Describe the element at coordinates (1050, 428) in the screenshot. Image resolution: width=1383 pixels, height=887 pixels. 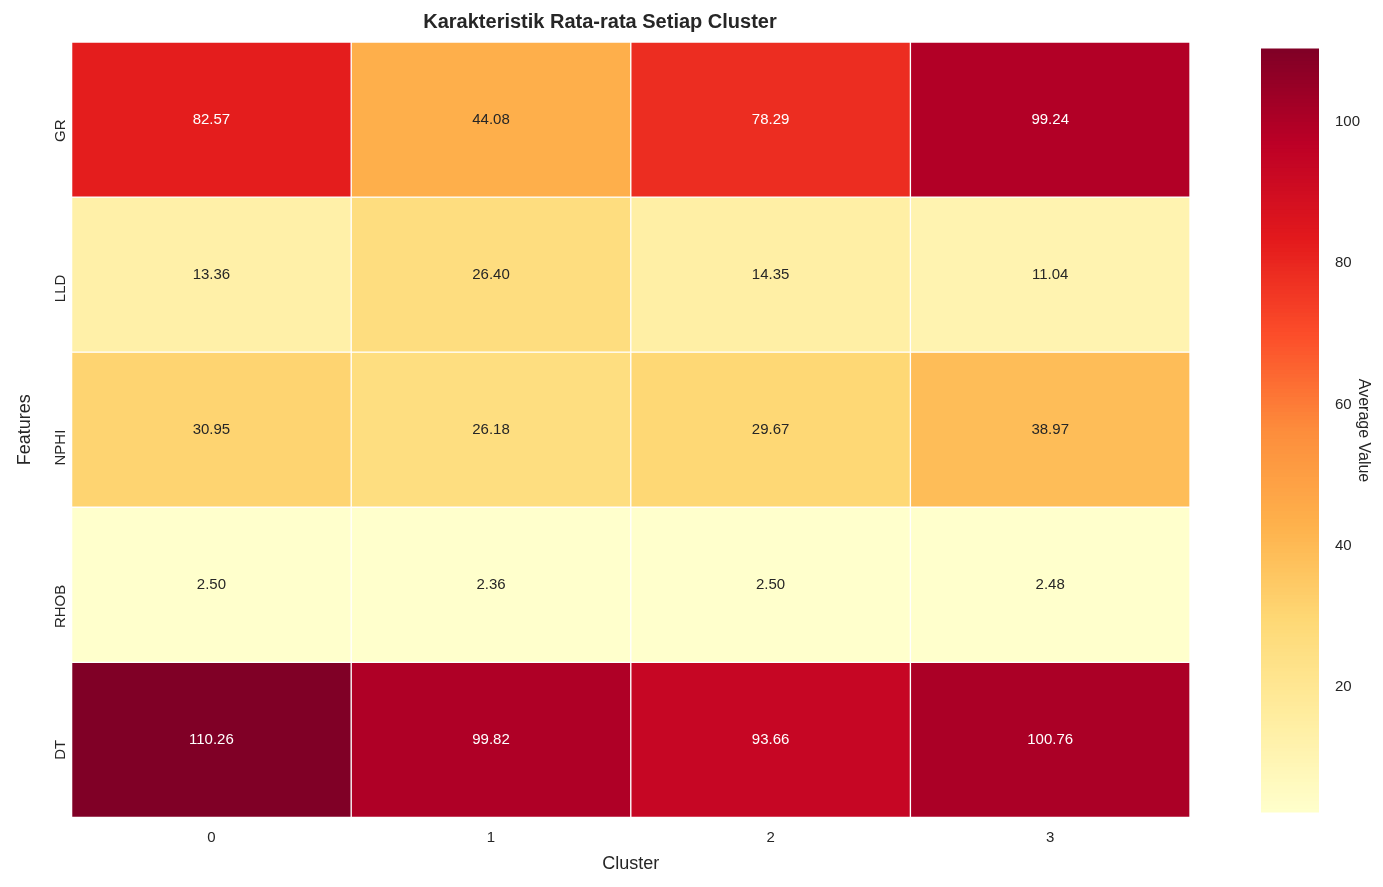
I see `data-label: 38.97` at that location.